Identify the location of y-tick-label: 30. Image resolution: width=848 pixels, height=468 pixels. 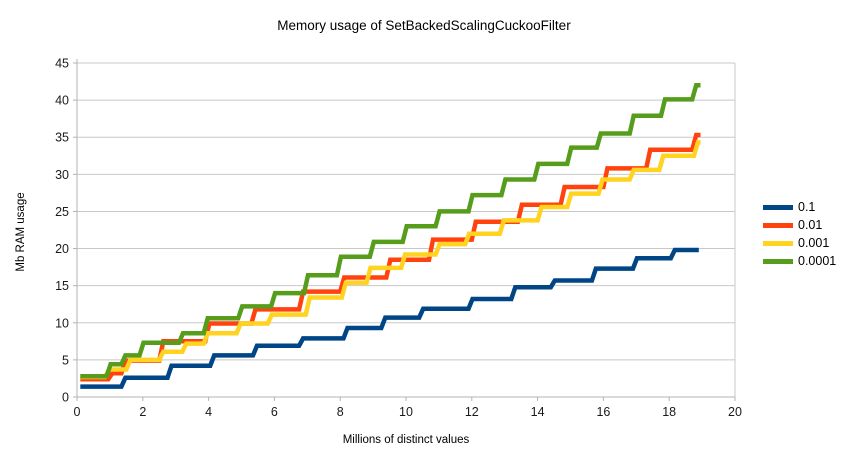
(62, 175).